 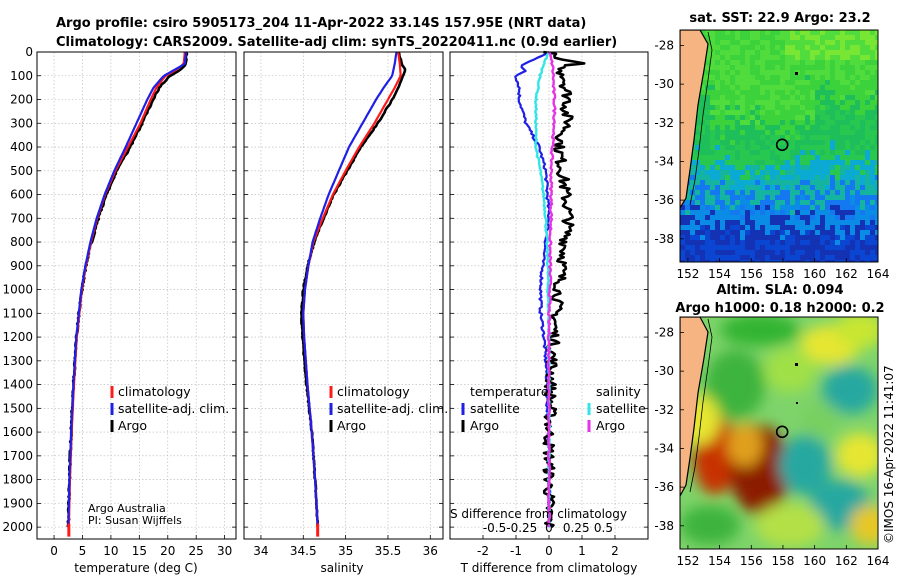 I want to click on lon-tick-label: 156, so click(x=751, y=274).